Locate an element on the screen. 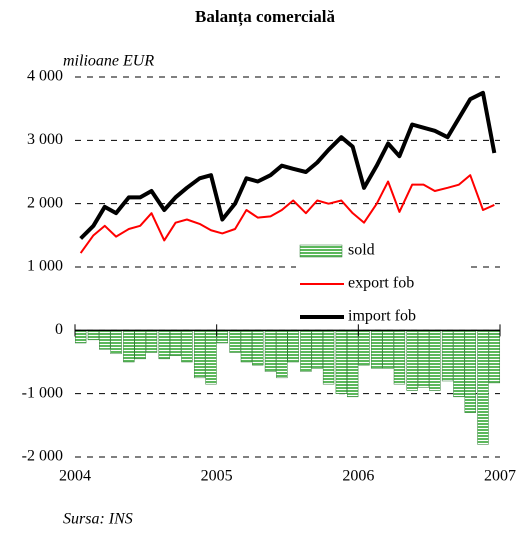 Image resolution: width=519 pixels, height=536 pixels. y-axis-label: milioane EUR is located at coordinates (108, 61).